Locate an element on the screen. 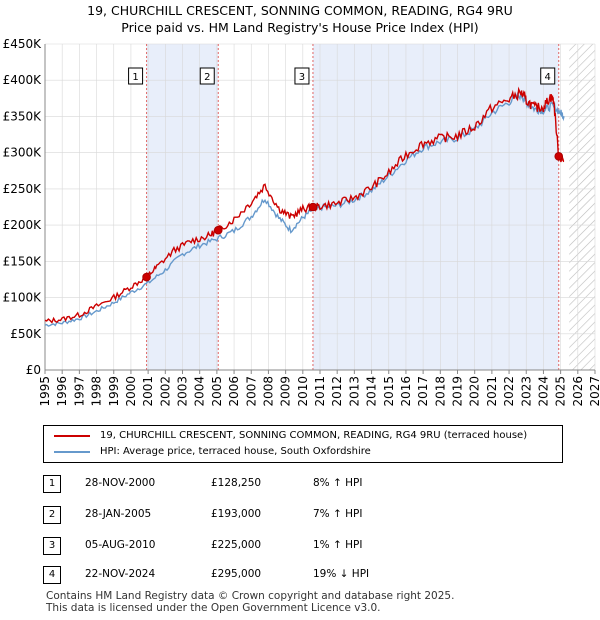 This screenshot has width=600, height=620. transaction-number: 1 is located at coordinates (52, 484).